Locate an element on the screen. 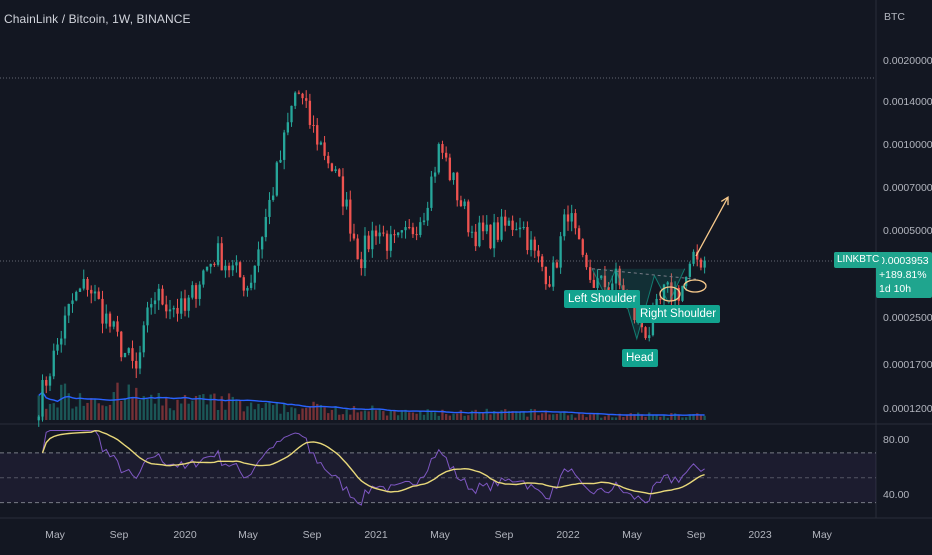 The height and width of the screenshot is (555, 932). last-price-change: +189.81% is located at coordinates (903, 275).